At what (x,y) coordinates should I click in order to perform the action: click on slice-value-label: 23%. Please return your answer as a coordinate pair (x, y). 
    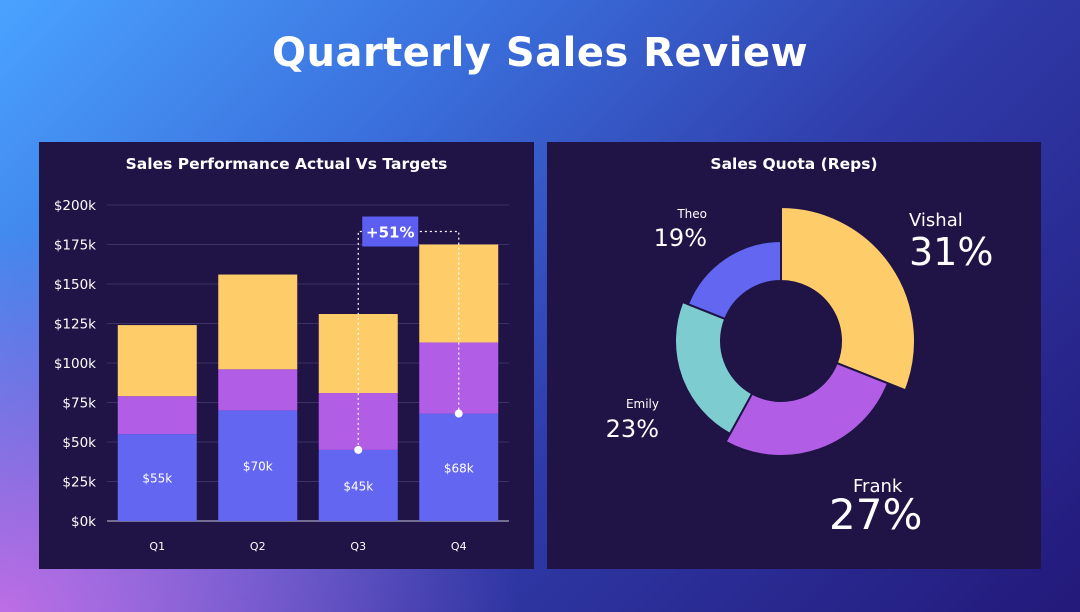
    Looking at the image, I should click on (632, 429).